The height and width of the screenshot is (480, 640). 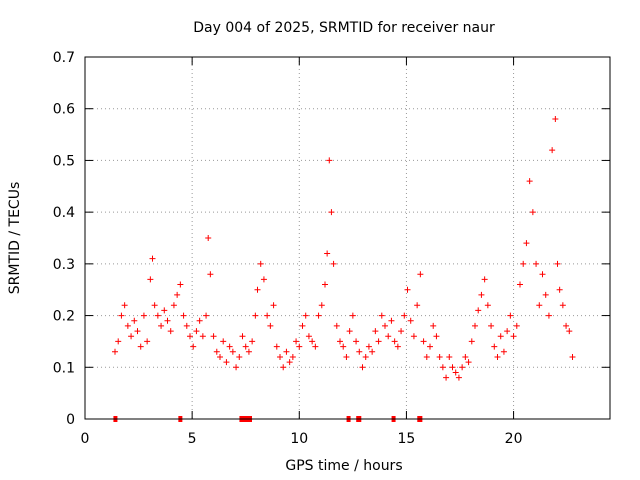 What do you see at coordinates (64, 213) in the screenshot?
I see `y-tick-label: 0.4` at bounding box center [64, 213].